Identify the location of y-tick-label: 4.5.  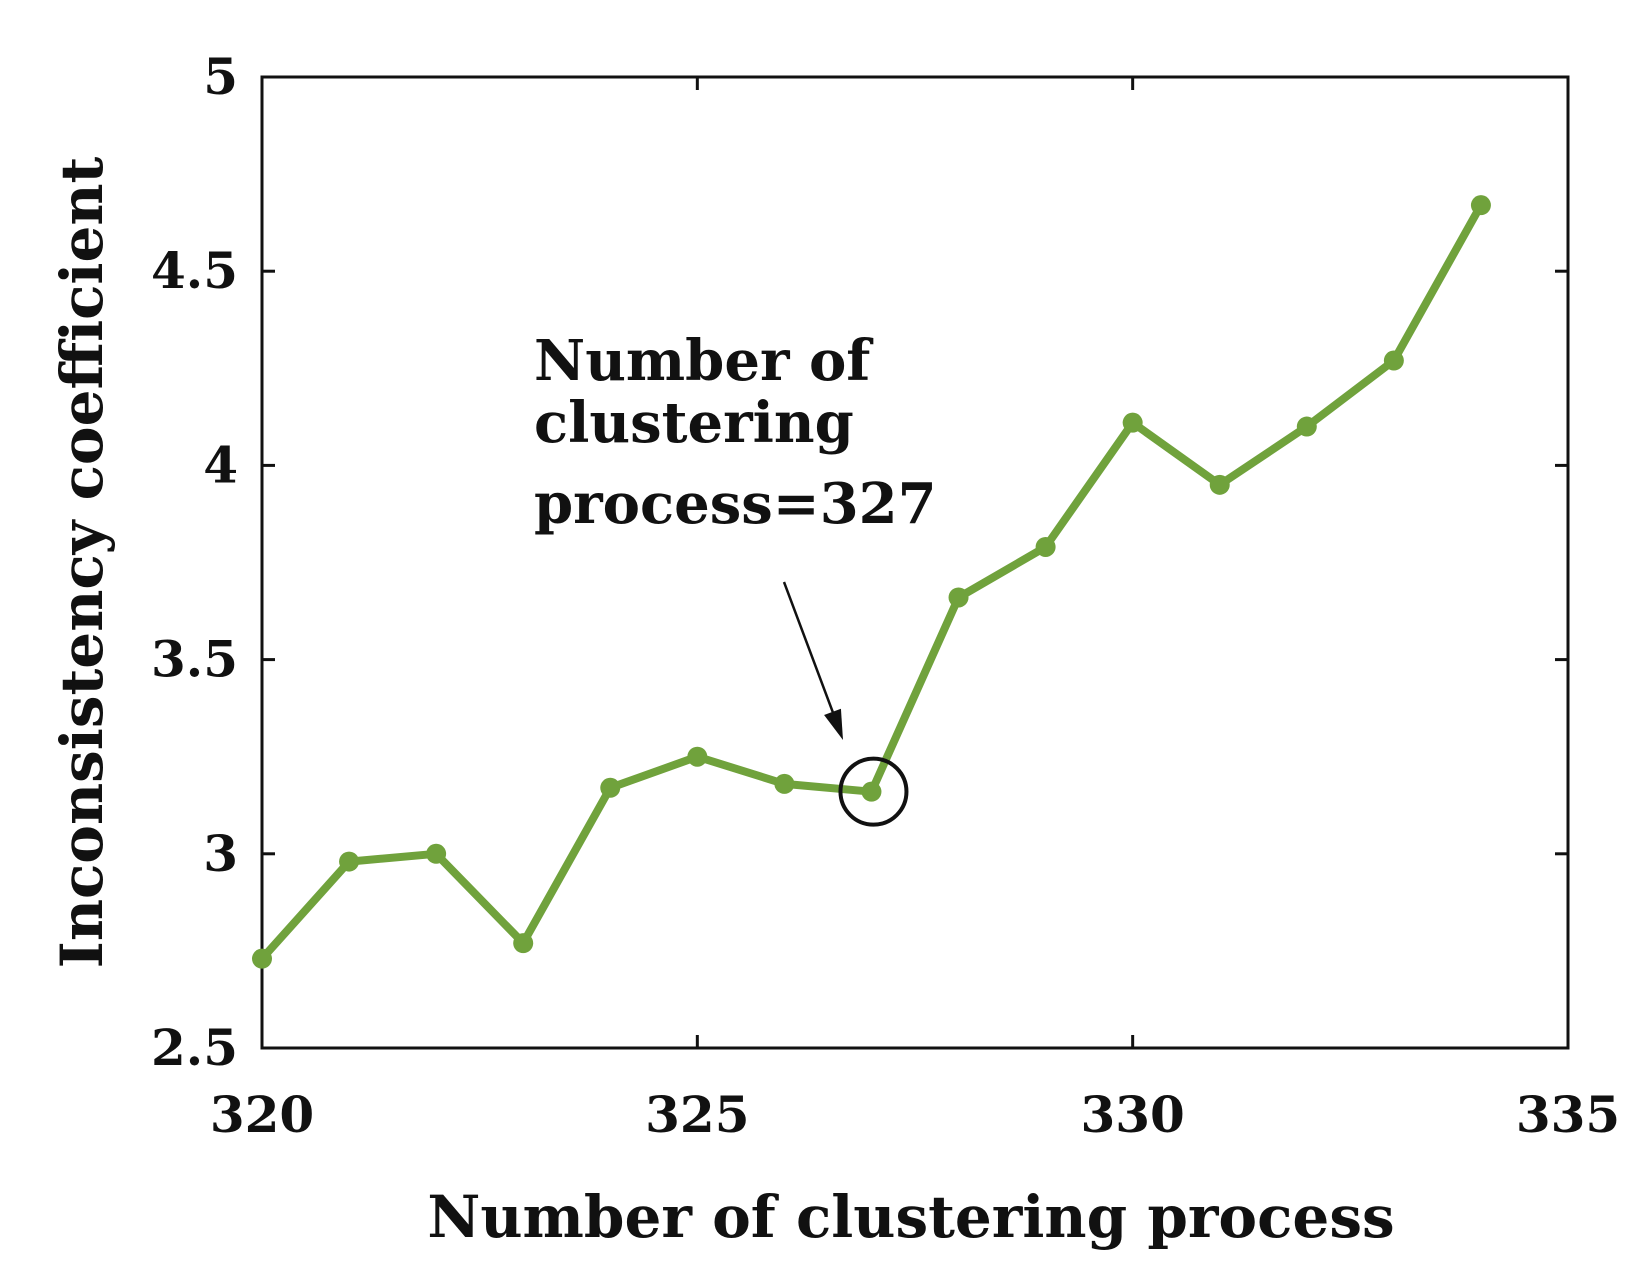
(194, 270).